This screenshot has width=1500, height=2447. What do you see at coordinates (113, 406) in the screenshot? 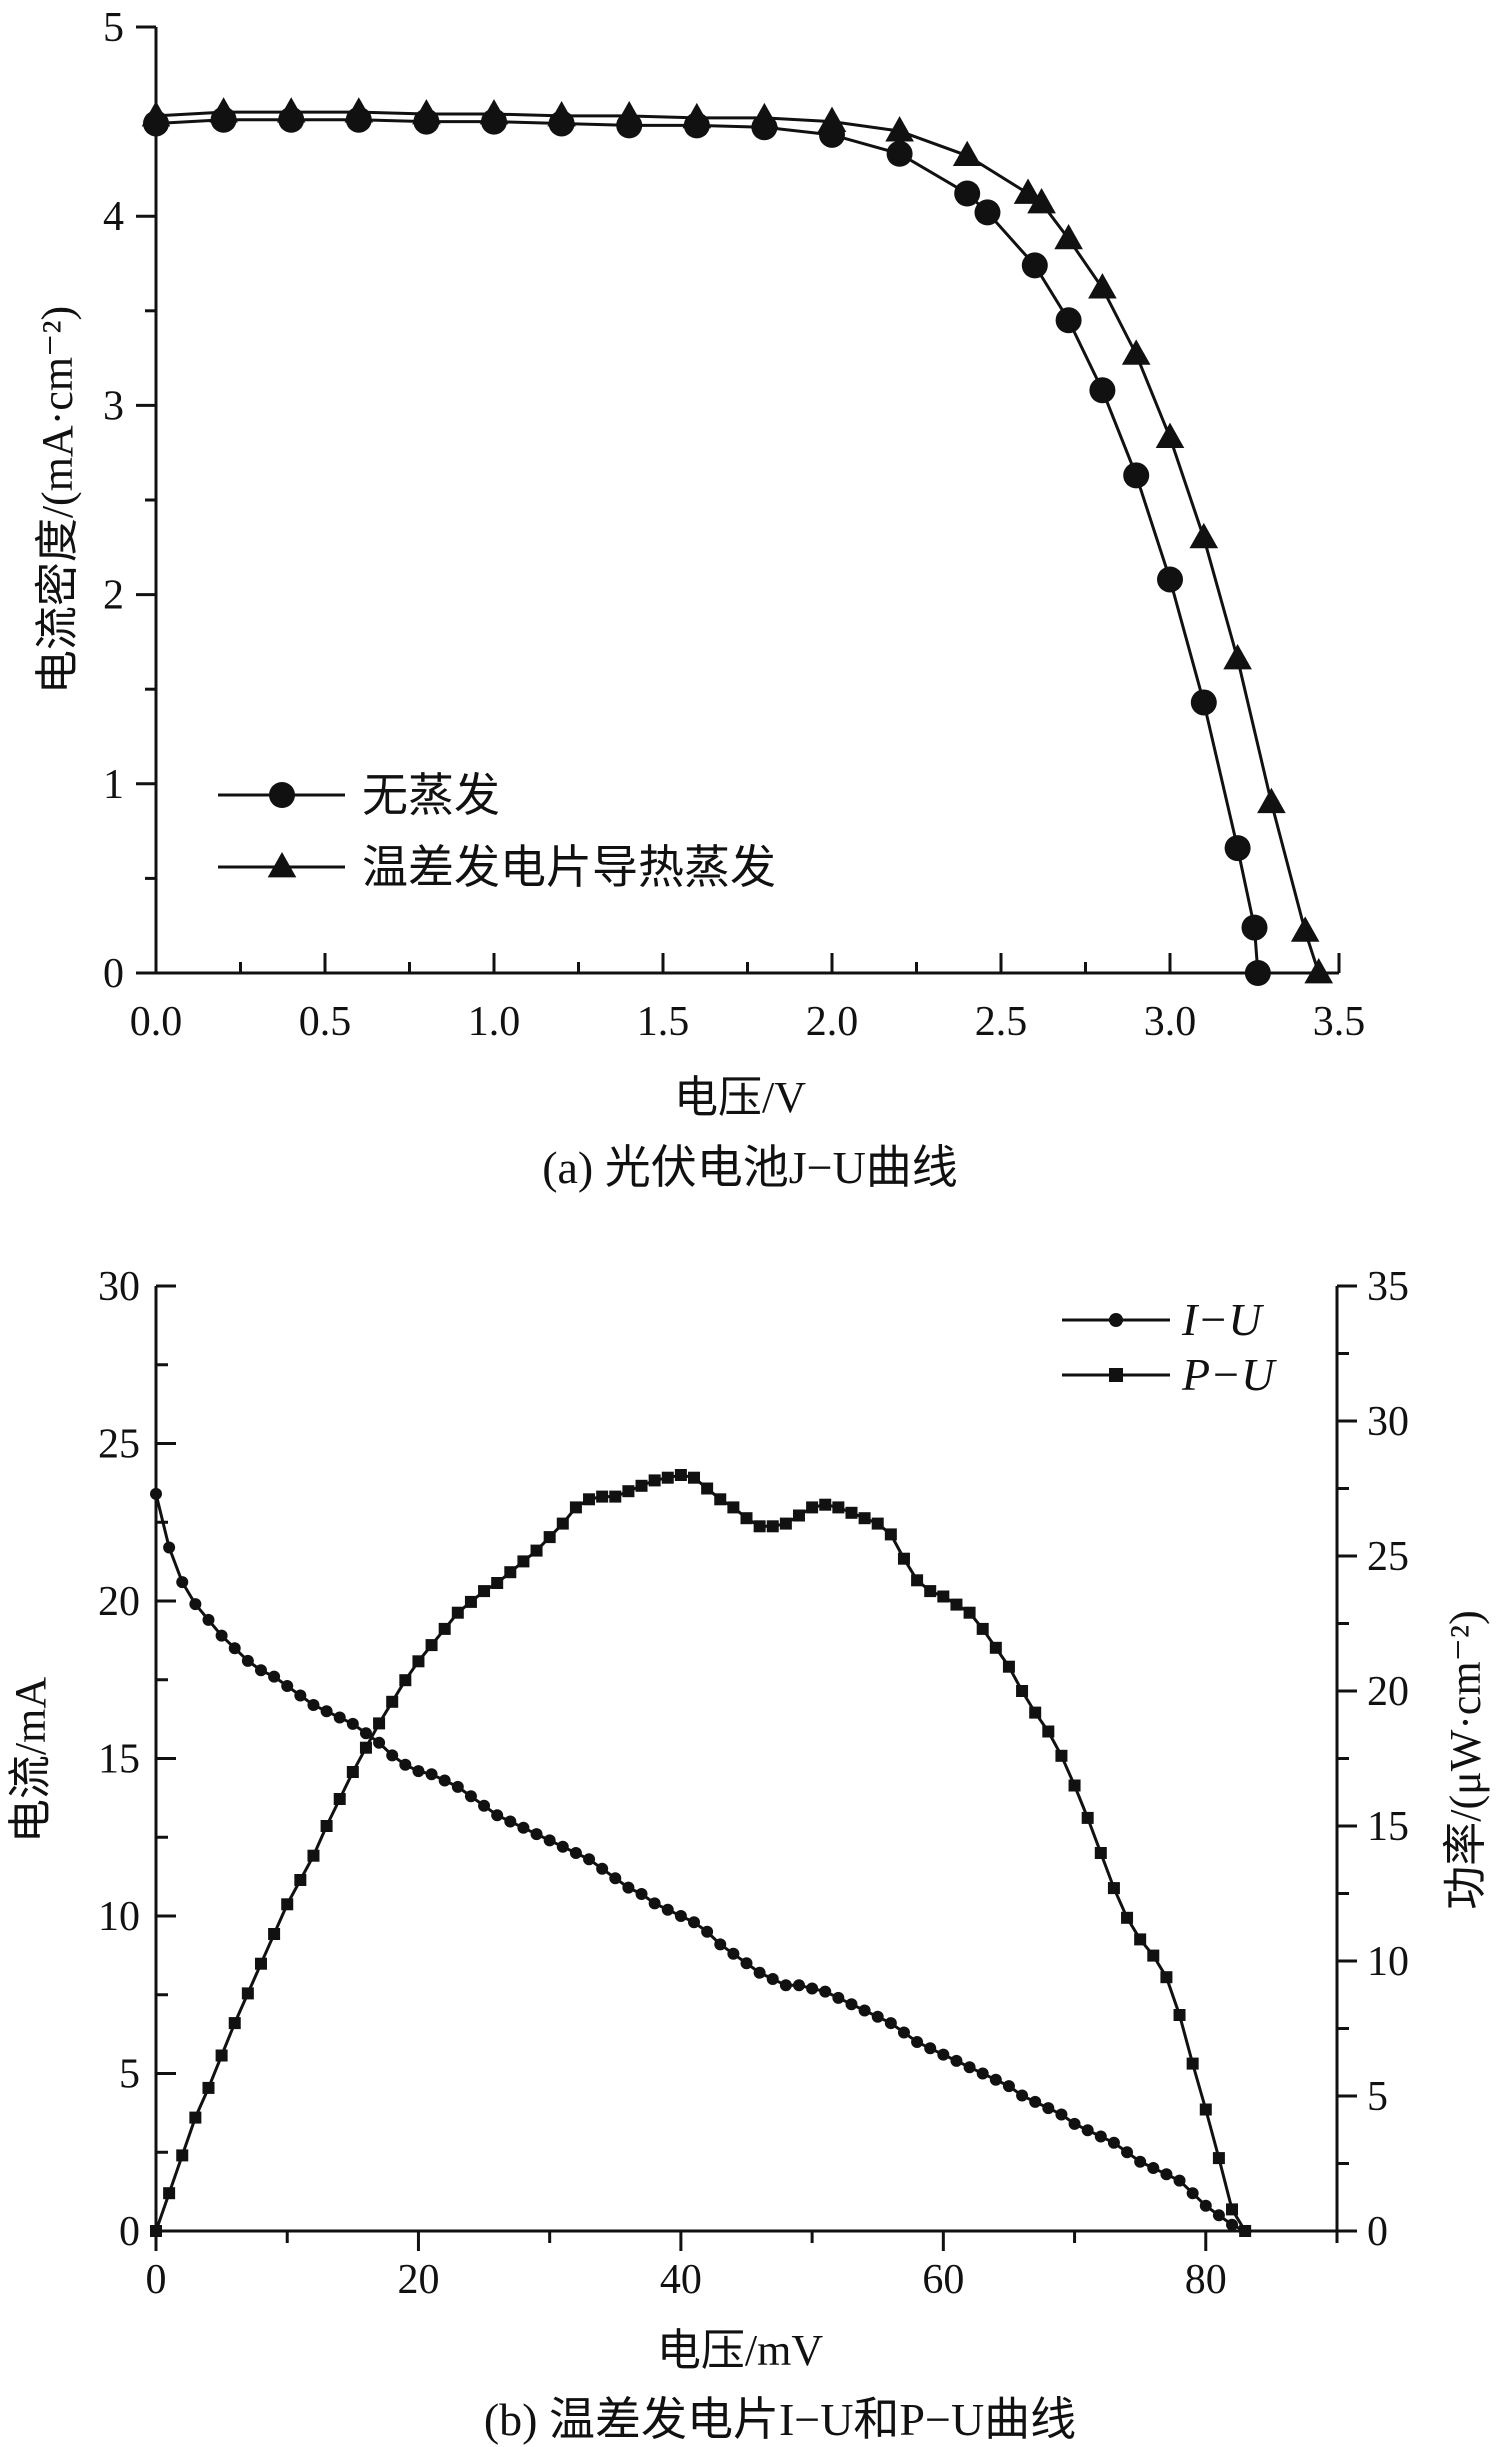
I see `y-tick-label: 3` at bounding box center [113, 406].